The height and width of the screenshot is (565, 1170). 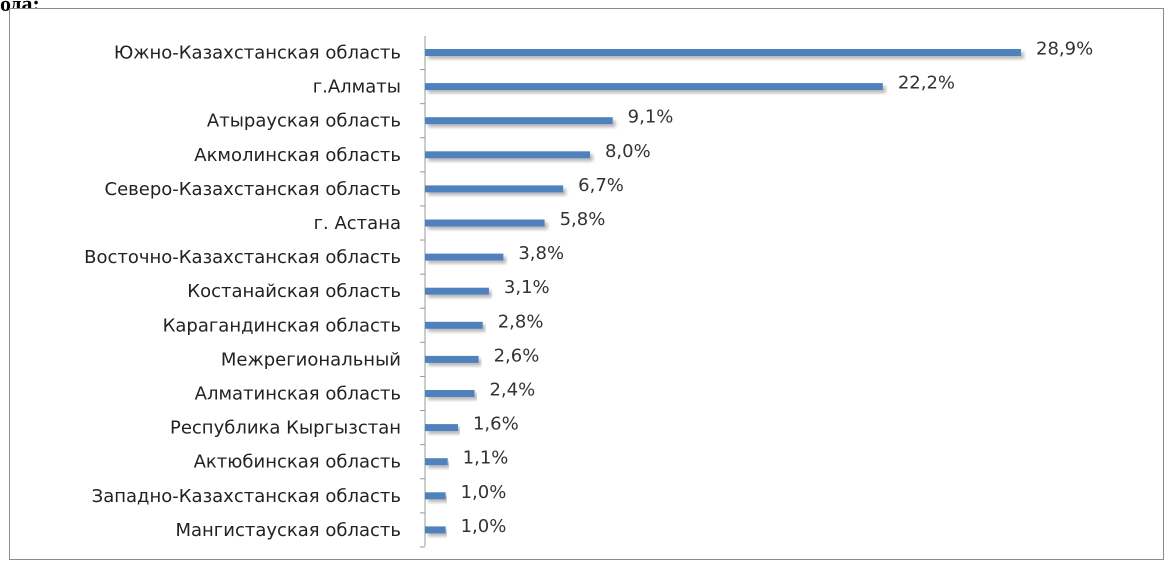 I want to click on category-label: Восточно-Казахстанская область, so click(x=242, y=257).